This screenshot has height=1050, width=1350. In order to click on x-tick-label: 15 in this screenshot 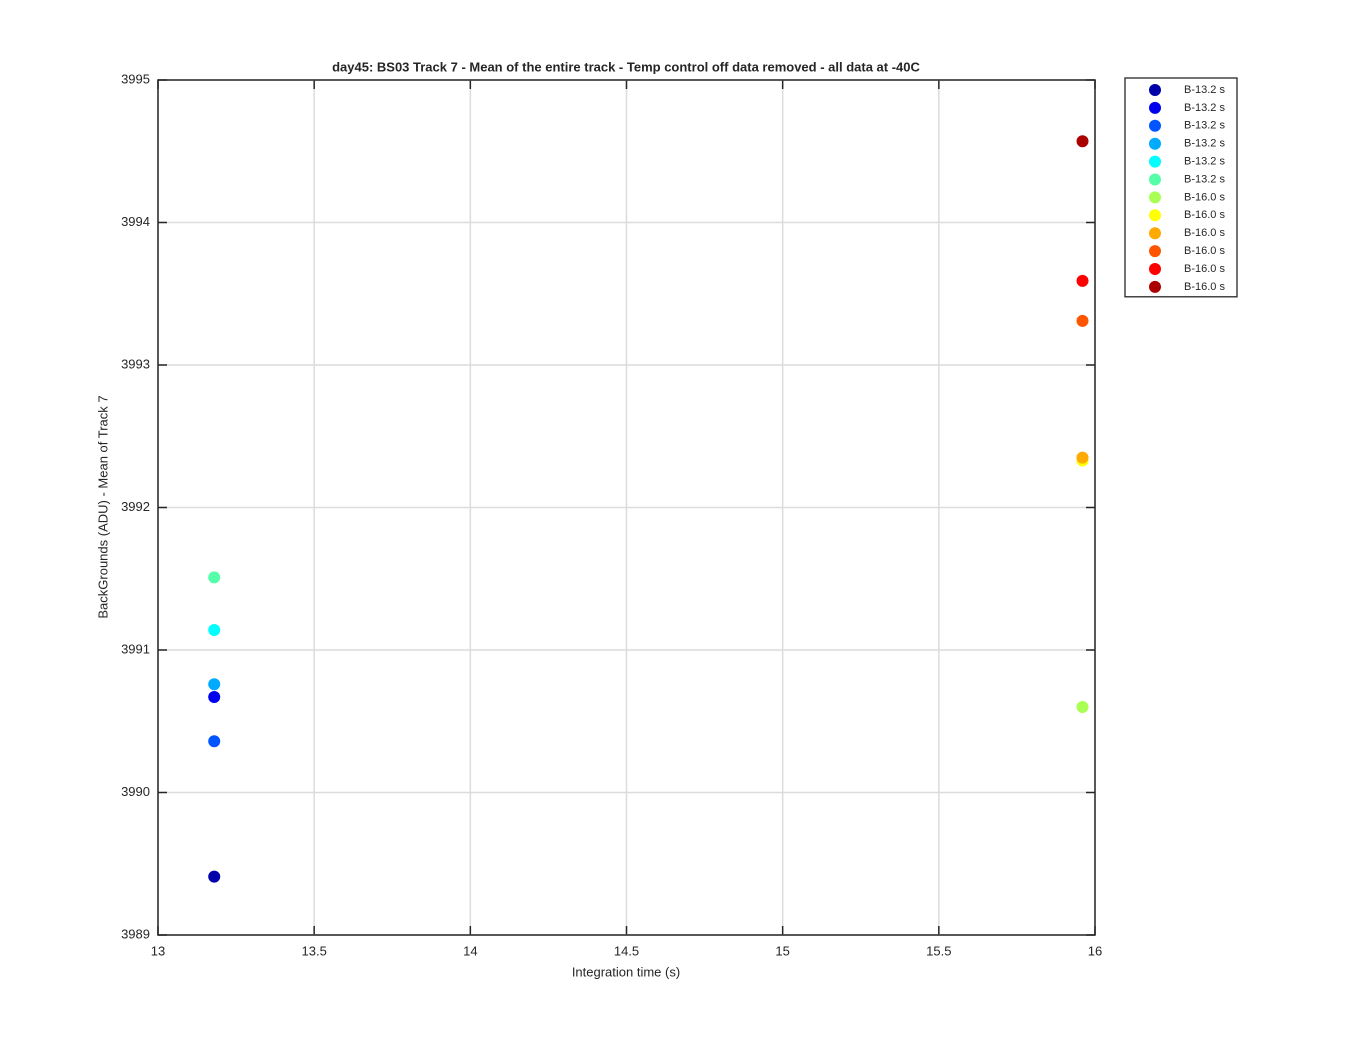, I will do `click(782, 950)`.